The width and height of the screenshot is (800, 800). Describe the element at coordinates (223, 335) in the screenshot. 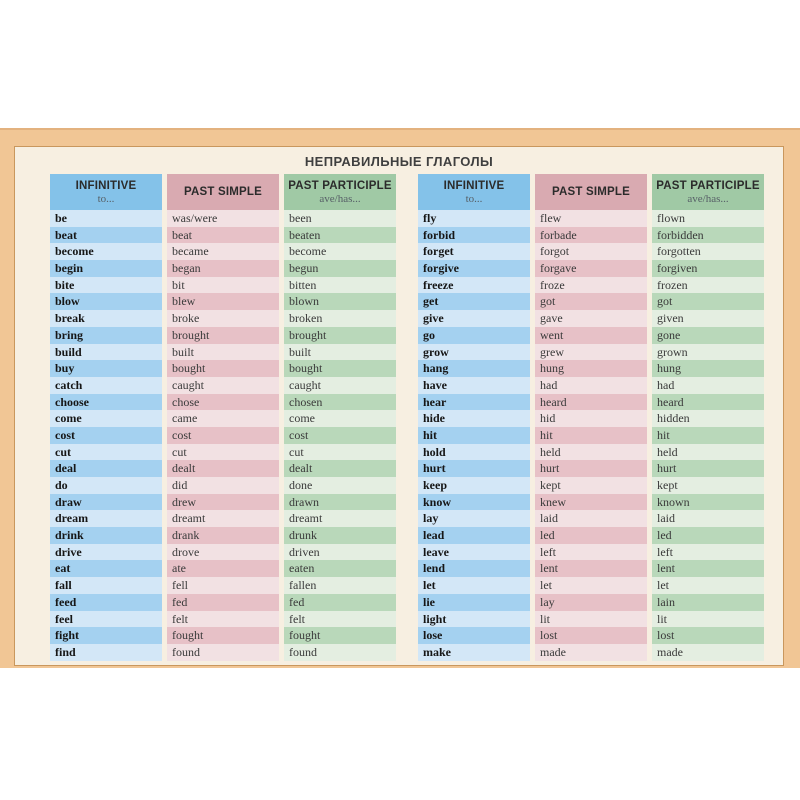

I see `past-simple-cell: brought` at that location.